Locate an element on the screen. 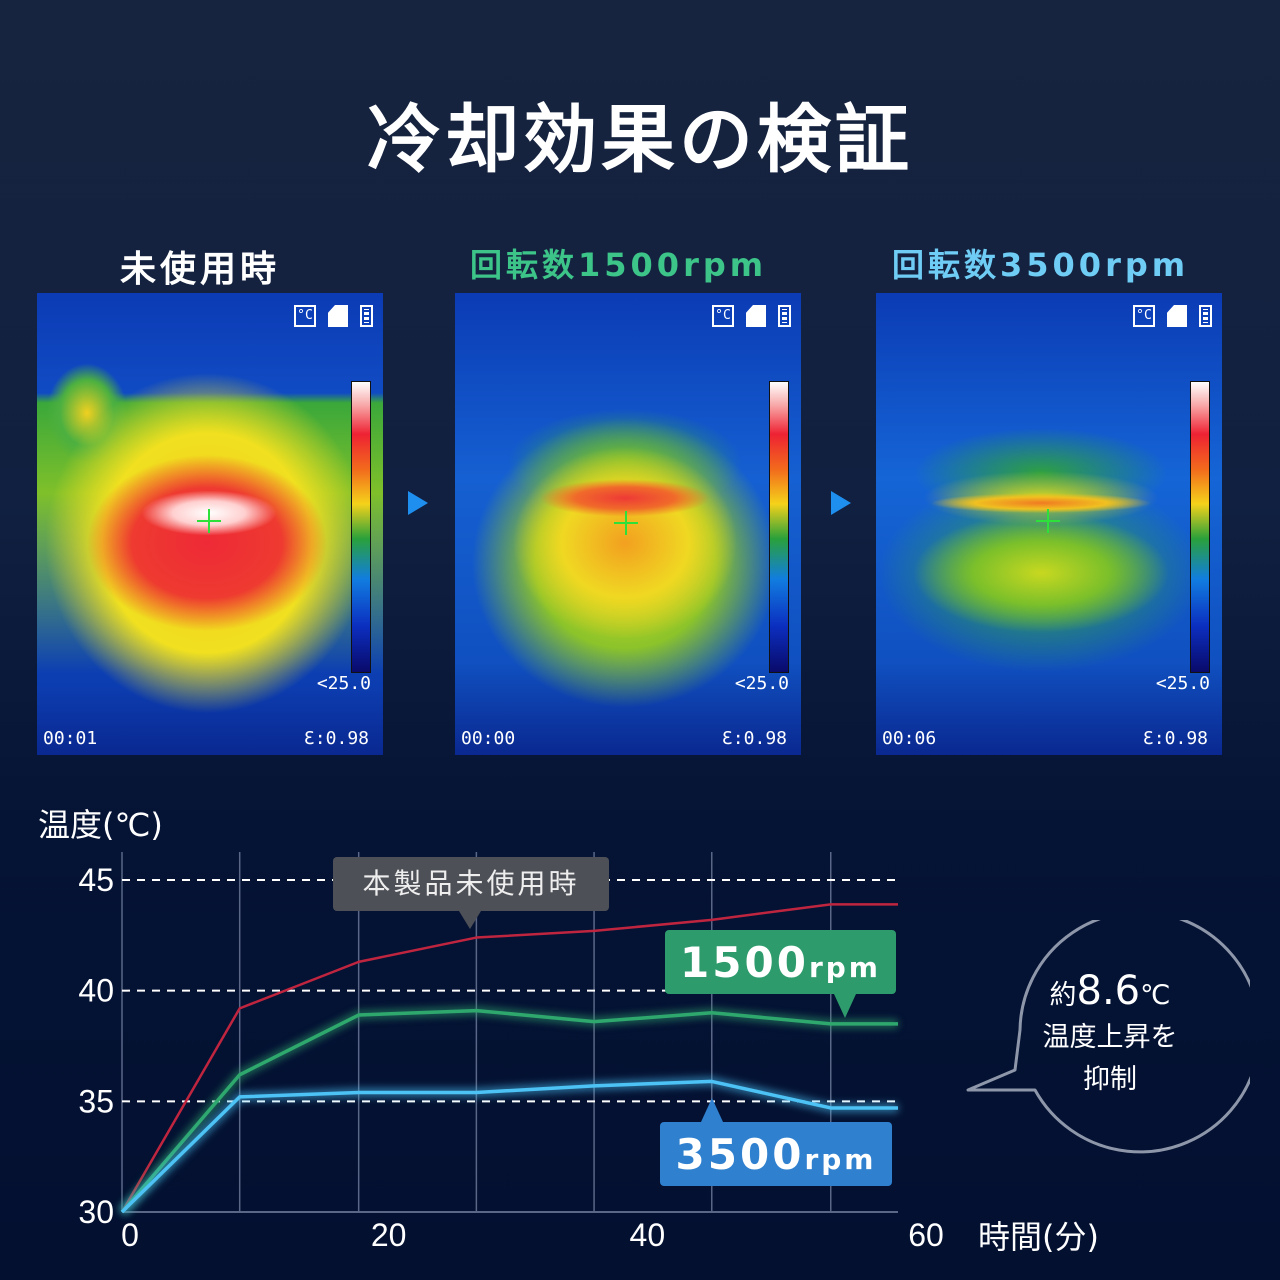 The height and width of the screenshot is (1280, 1280). svg-text: 60 is located at coordinates (926, 1235).